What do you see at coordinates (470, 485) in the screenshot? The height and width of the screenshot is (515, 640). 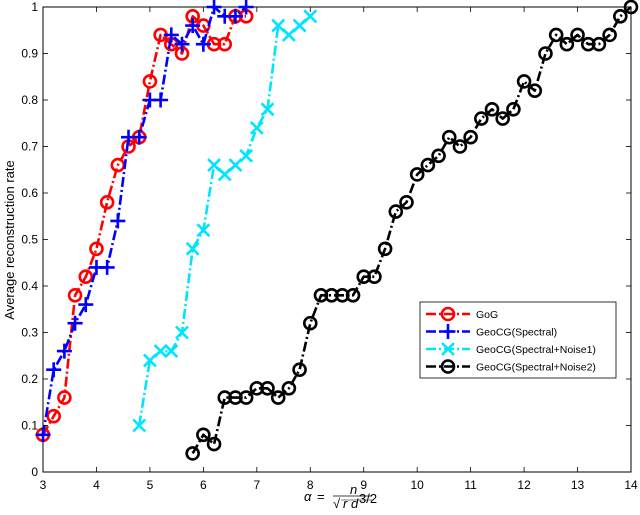 I see `x-tick-label: 11` at bounding box center [470, 485].